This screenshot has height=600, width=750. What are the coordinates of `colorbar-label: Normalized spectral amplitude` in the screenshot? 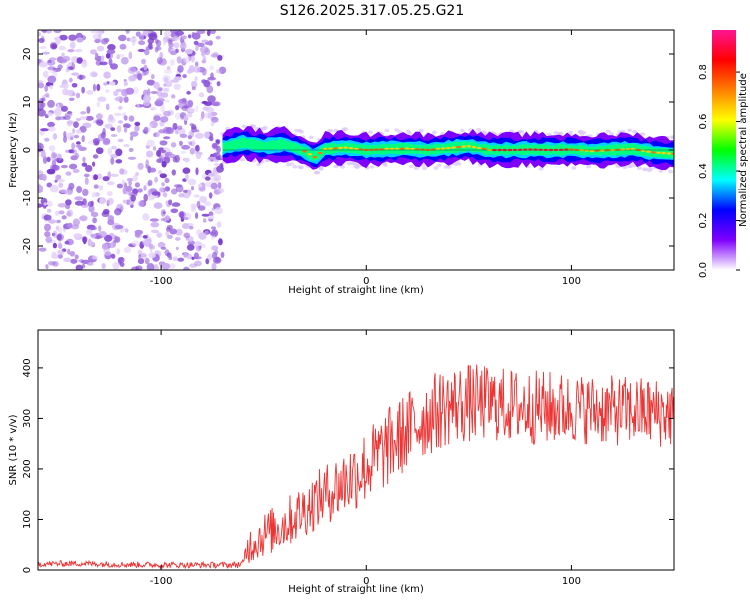 It's located at (743, 150).